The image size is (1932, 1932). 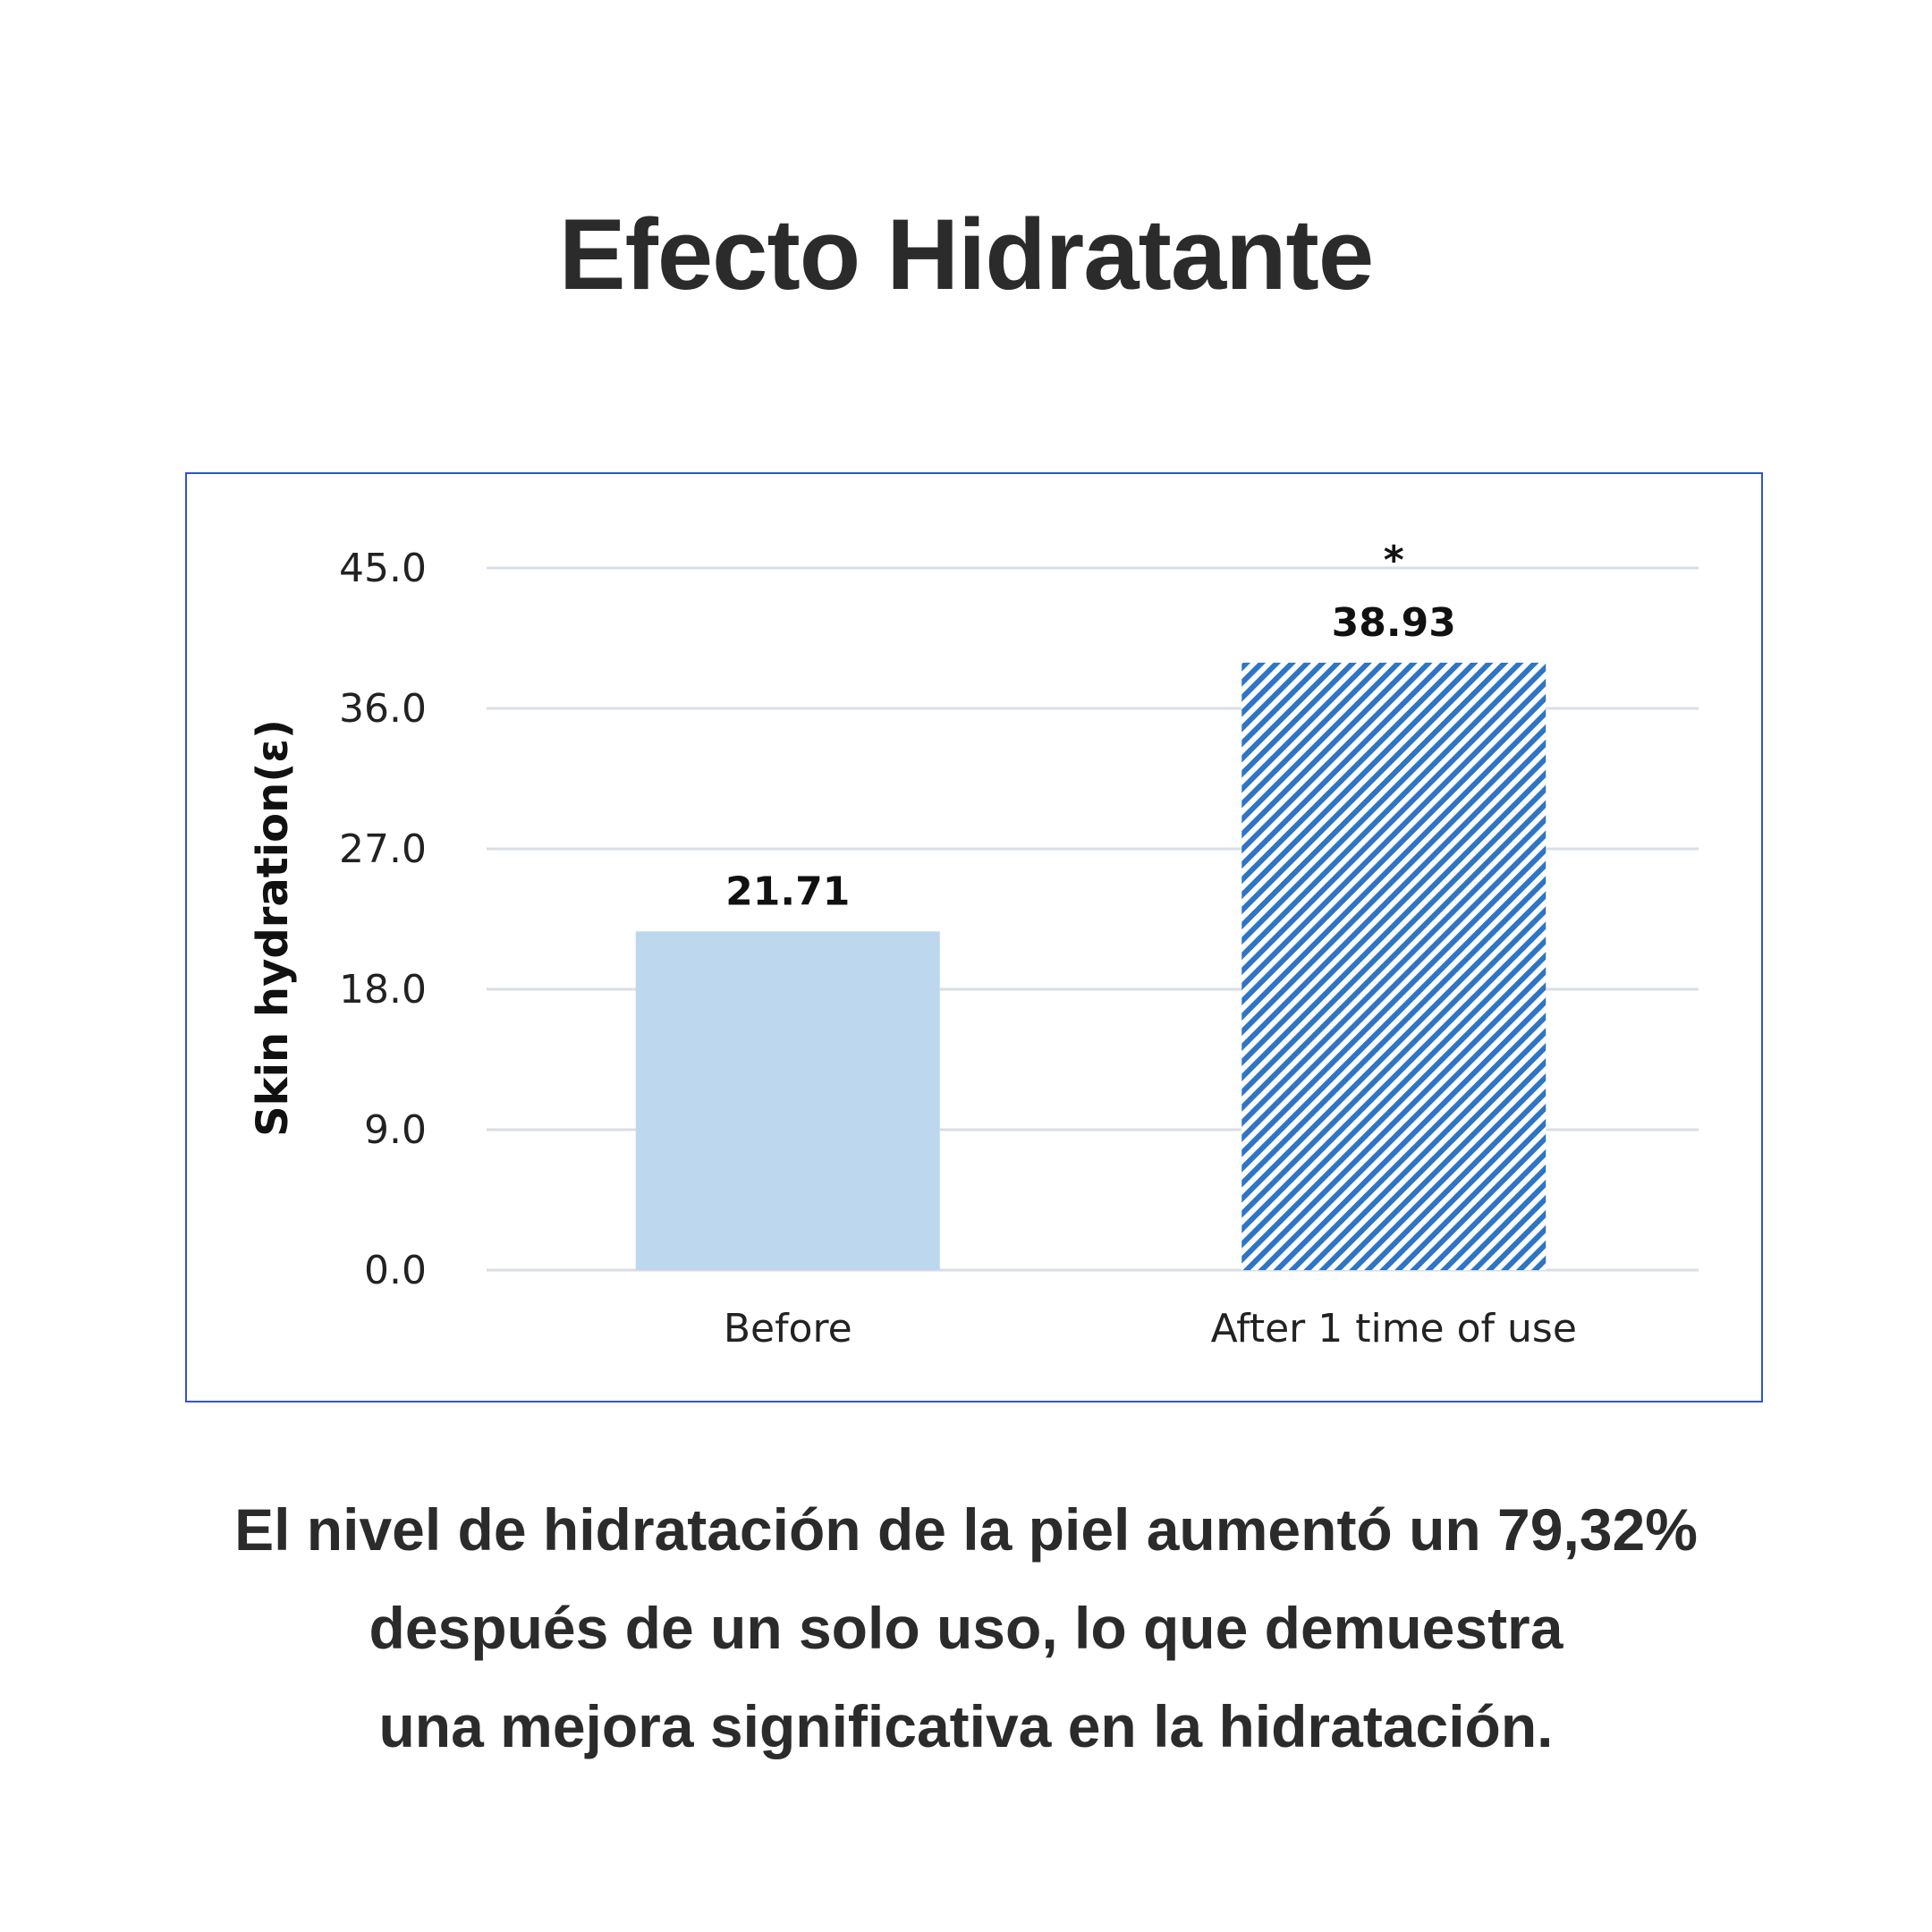 What do you see at coordinates (1394, 623) in the screenshot?
I see `value-label: 38.93` at bounding box center [1394, 623].